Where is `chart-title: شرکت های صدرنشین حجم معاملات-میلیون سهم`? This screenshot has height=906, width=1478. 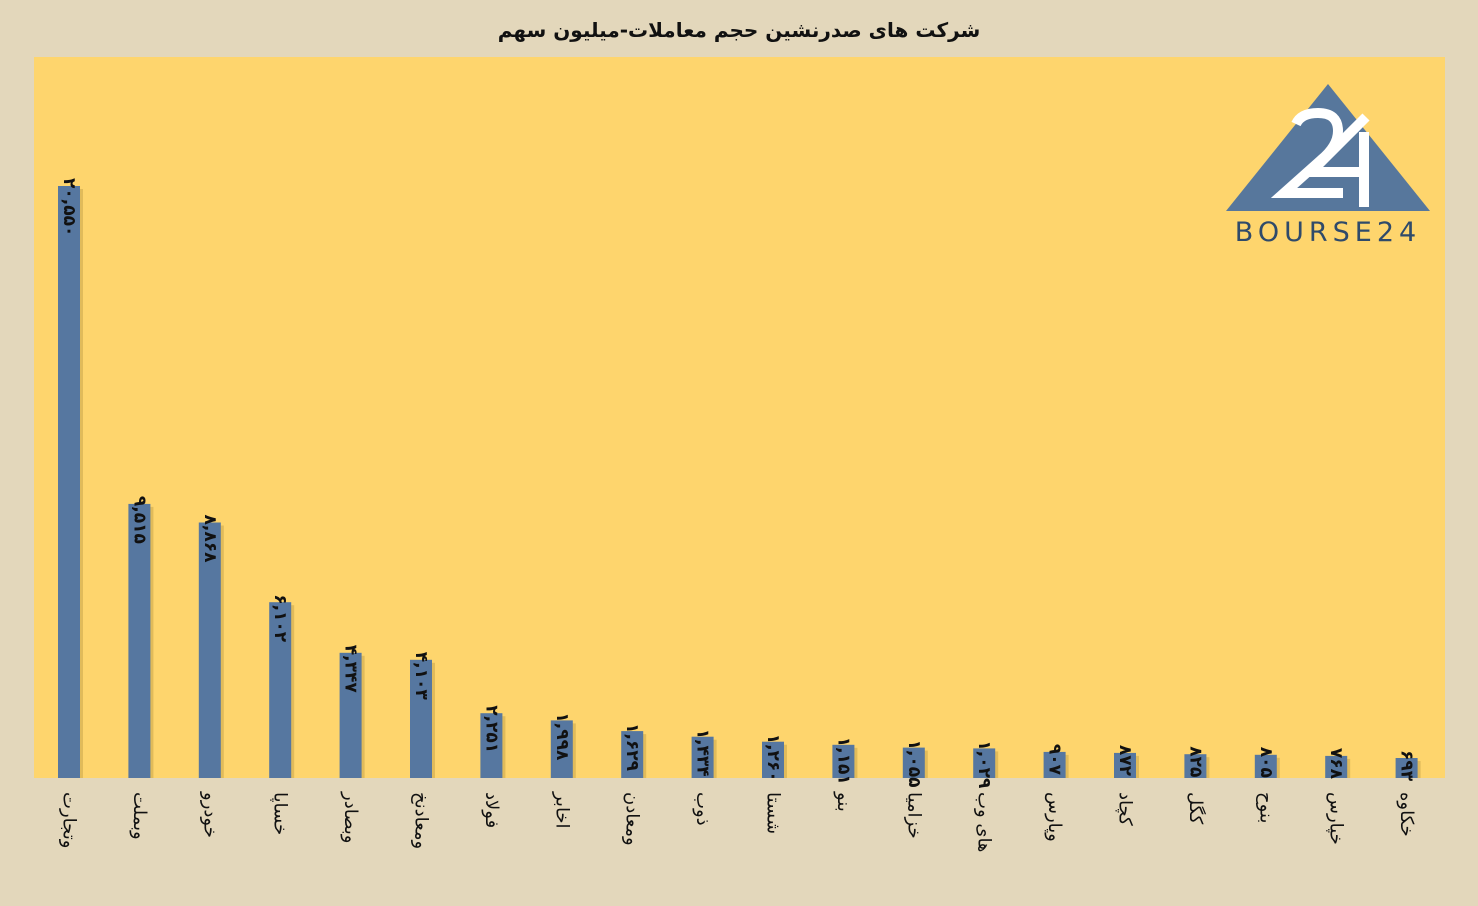 chart-title: شرکت های صدرنشین حجم معاملات-میلیون سهم is located at coordinates (739, 30).